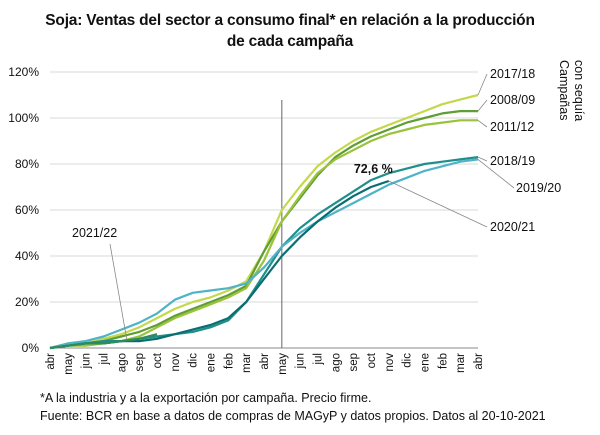 The image size is (600, 435). What do you see at coordinates (512, 227) in the screenshot?
I see `series-label-2020-21: 2020/21` at bounding box center [512, 227].